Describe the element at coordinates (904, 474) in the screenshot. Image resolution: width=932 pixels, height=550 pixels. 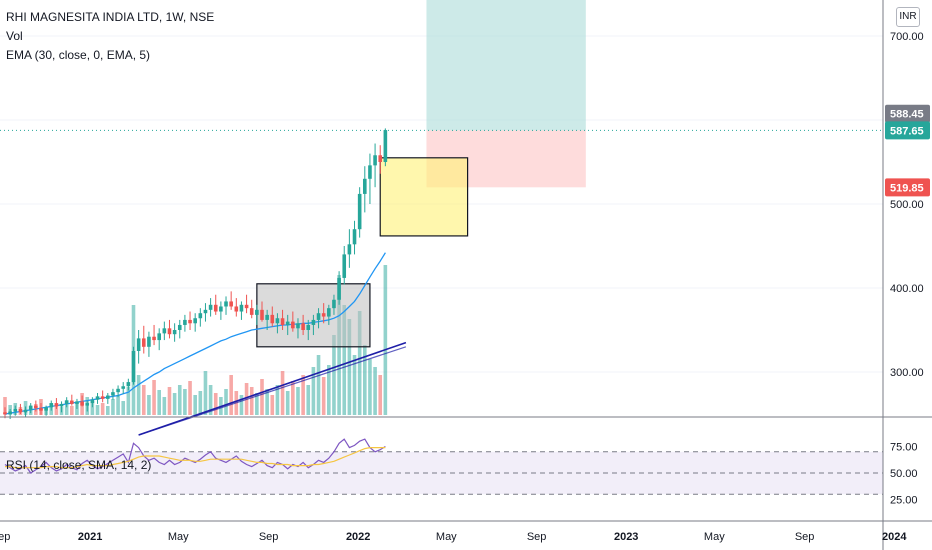
I see `rsi-axis: 25.00 50.00 75.00` at that location.